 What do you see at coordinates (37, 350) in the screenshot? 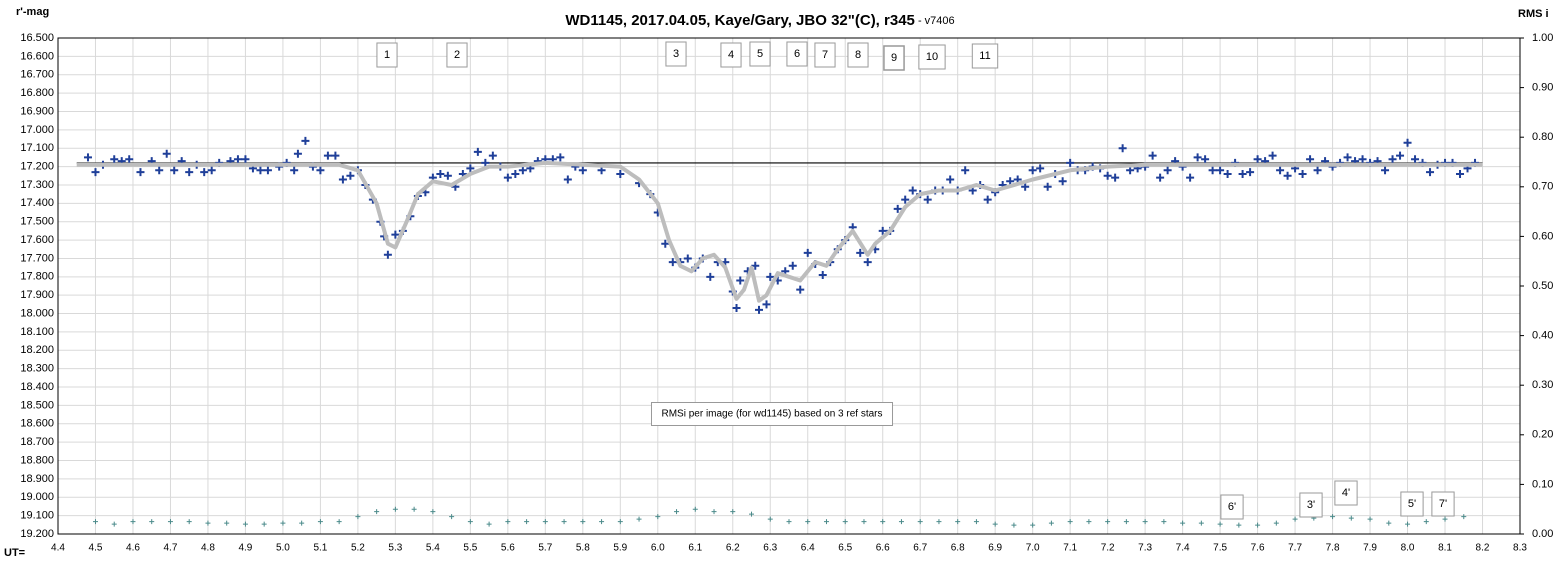
I see `y-tick-label: 18.200` at bounding box center [37, 350].